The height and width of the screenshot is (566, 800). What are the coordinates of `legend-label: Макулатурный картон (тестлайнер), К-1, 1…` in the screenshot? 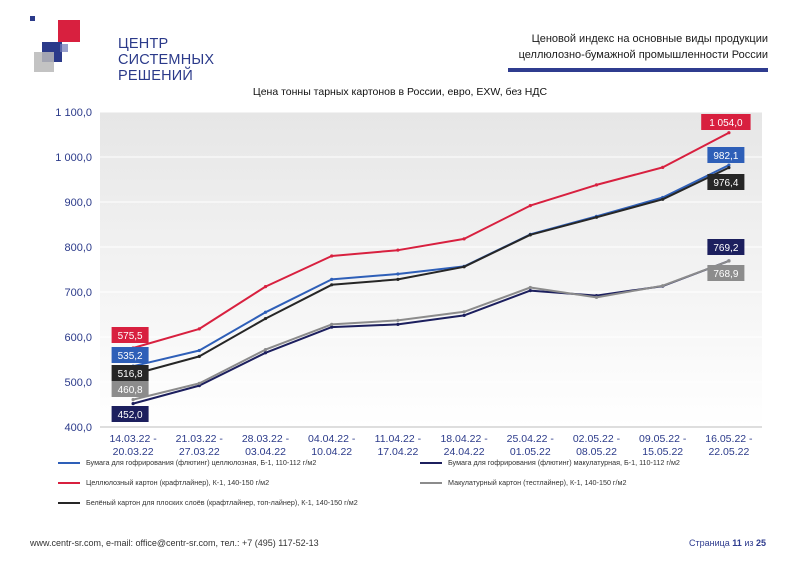 It's located at (537, 482).